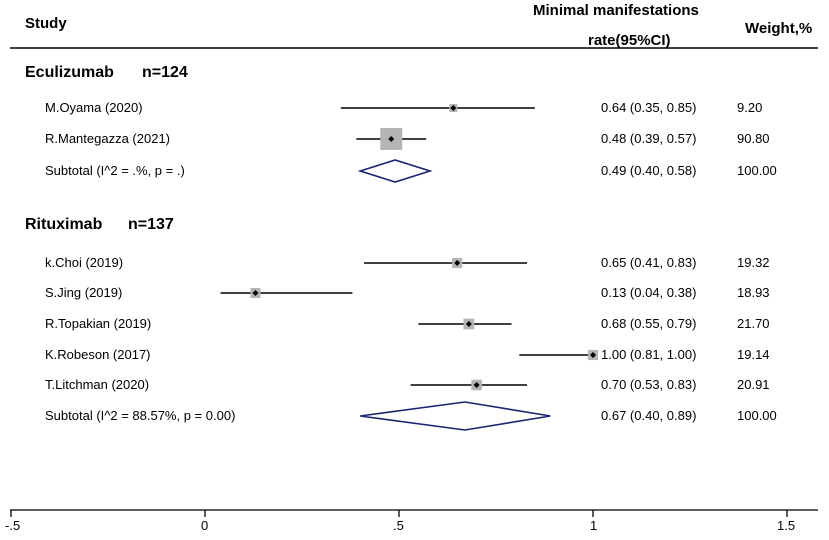 The height and width of the screenshot is (540, 829). I want to click on study-name: K.Robeson (2017), so click(98, 354).